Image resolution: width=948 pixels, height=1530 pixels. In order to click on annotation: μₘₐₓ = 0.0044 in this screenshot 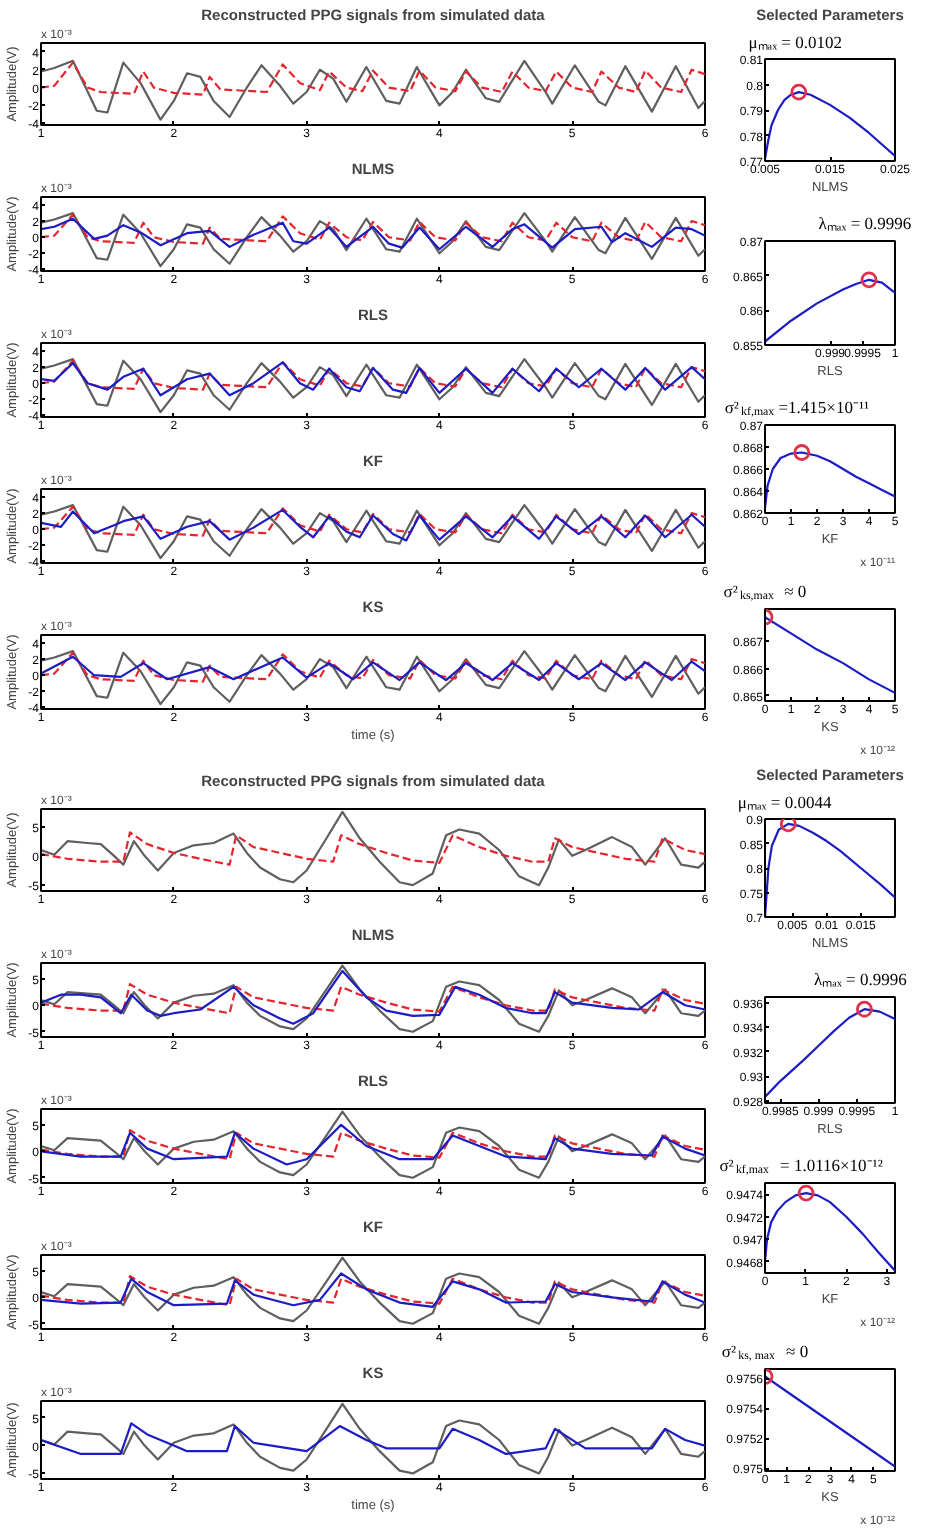, I will do `click(785, 801)`.